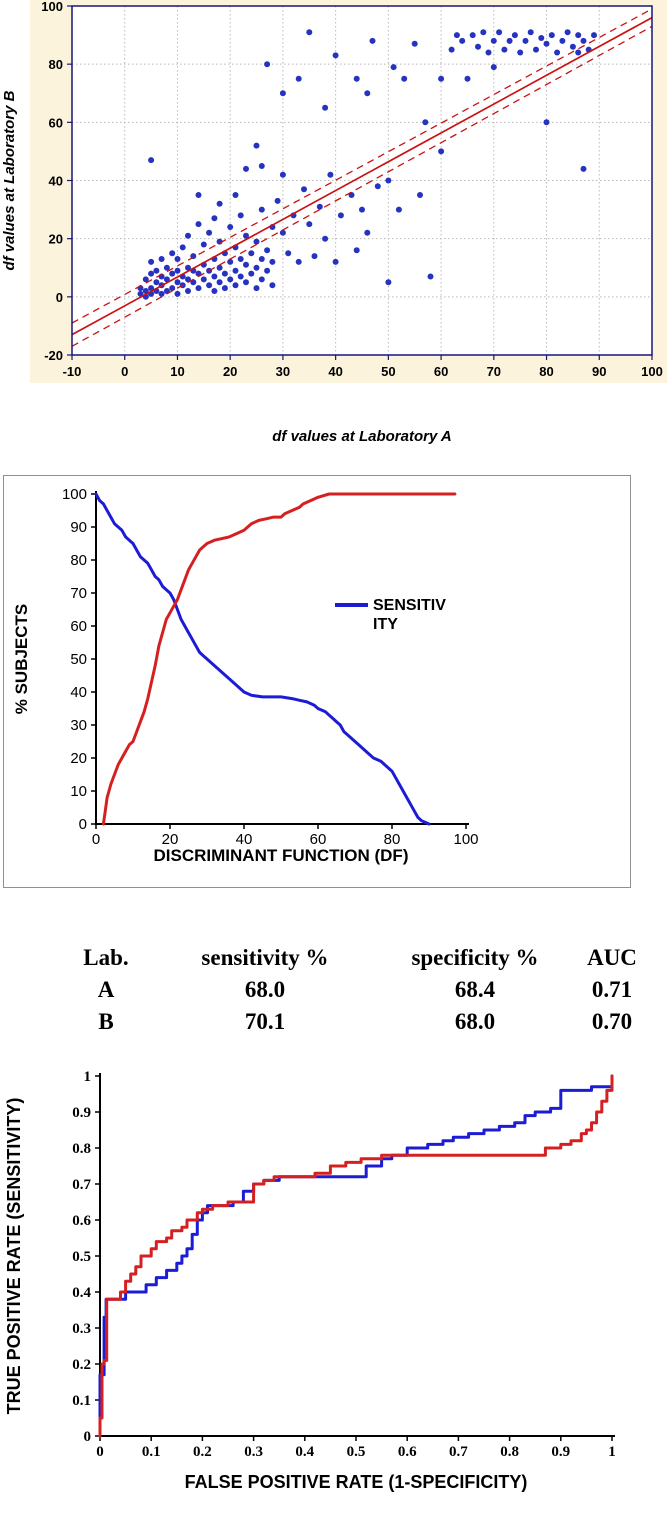  I want to click on legend-label-line2: ITY, so click(385, 624).